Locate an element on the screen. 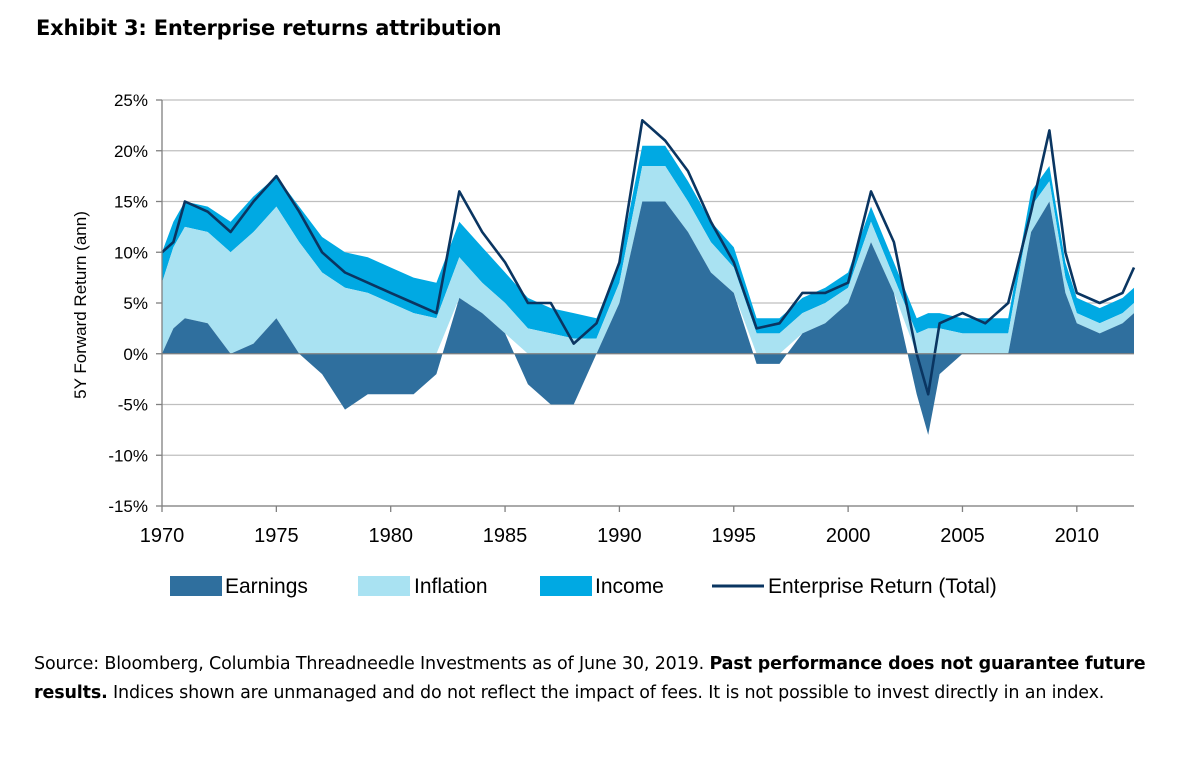  x-tick-label: 1980 is located at coordinates (390, 536).